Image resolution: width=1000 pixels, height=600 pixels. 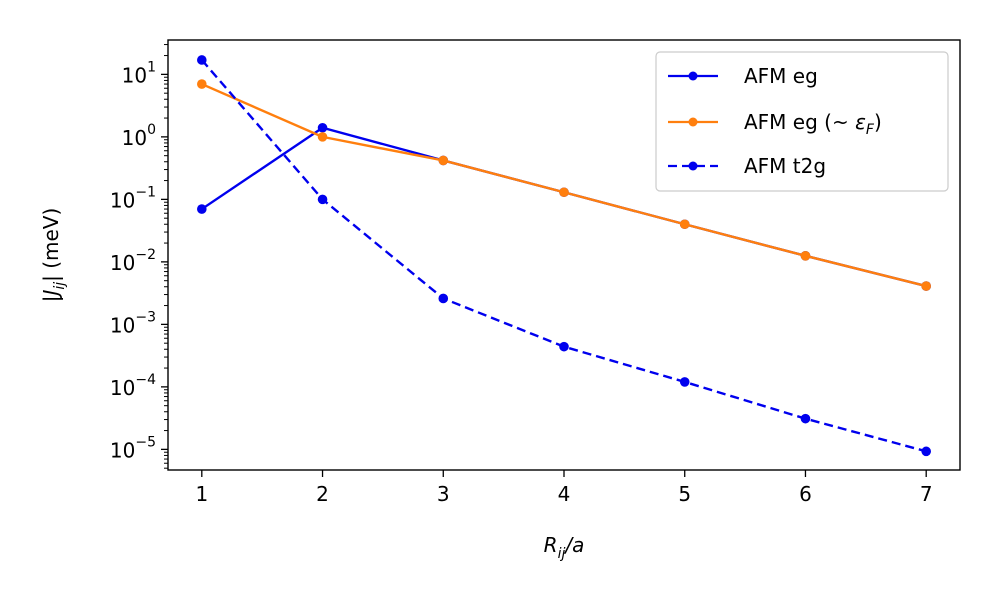 I want to click on x-tick-label: 1, so click(x=201, y=494).